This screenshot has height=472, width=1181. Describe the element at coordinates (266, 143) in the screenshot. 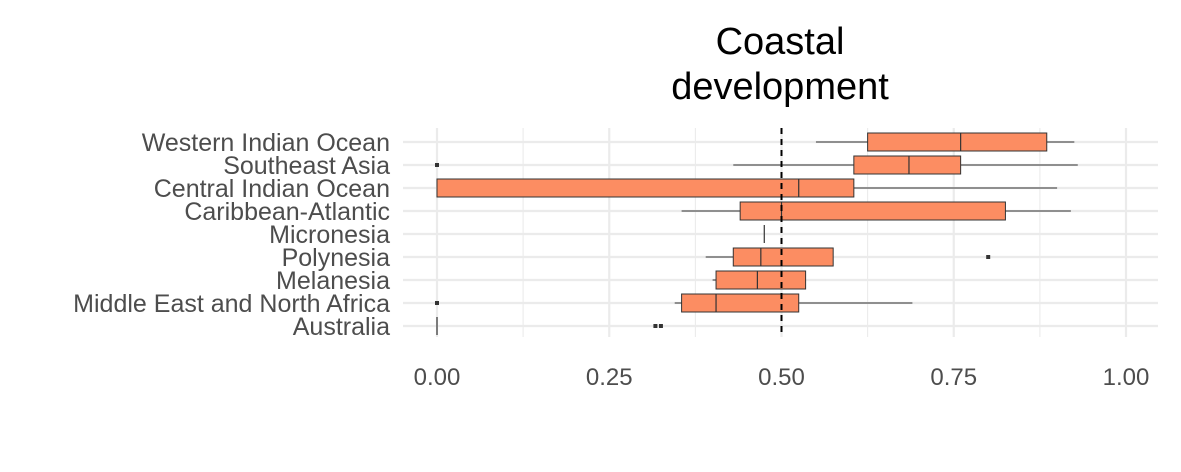

I see `y-tick-label: Western Indian Ocean` at that location.